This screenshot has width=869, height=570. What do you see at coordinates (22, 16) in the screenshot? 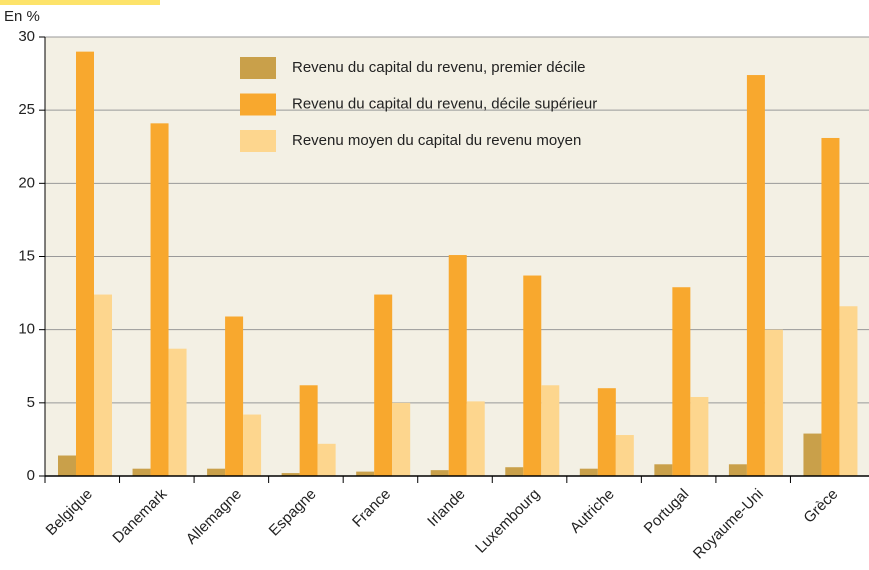
I see `y-axis-label: En %` at bounding box center [22, 16].